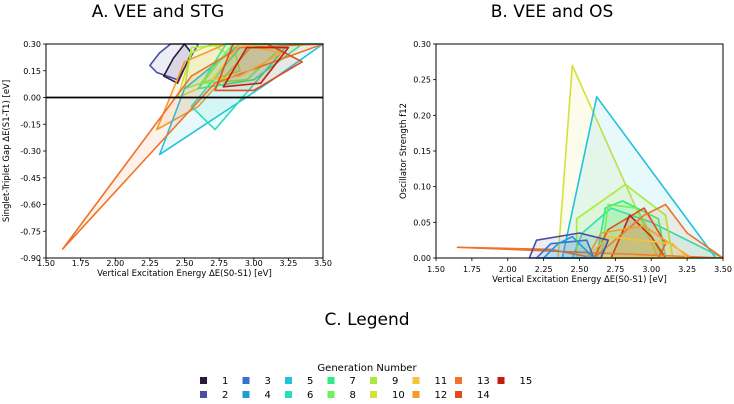 The height and width of the screenshot is (404, 734). Describe the element at coordinates (30, 258) in the screenshot. I see `y-tick-label: -0.90` at that location.